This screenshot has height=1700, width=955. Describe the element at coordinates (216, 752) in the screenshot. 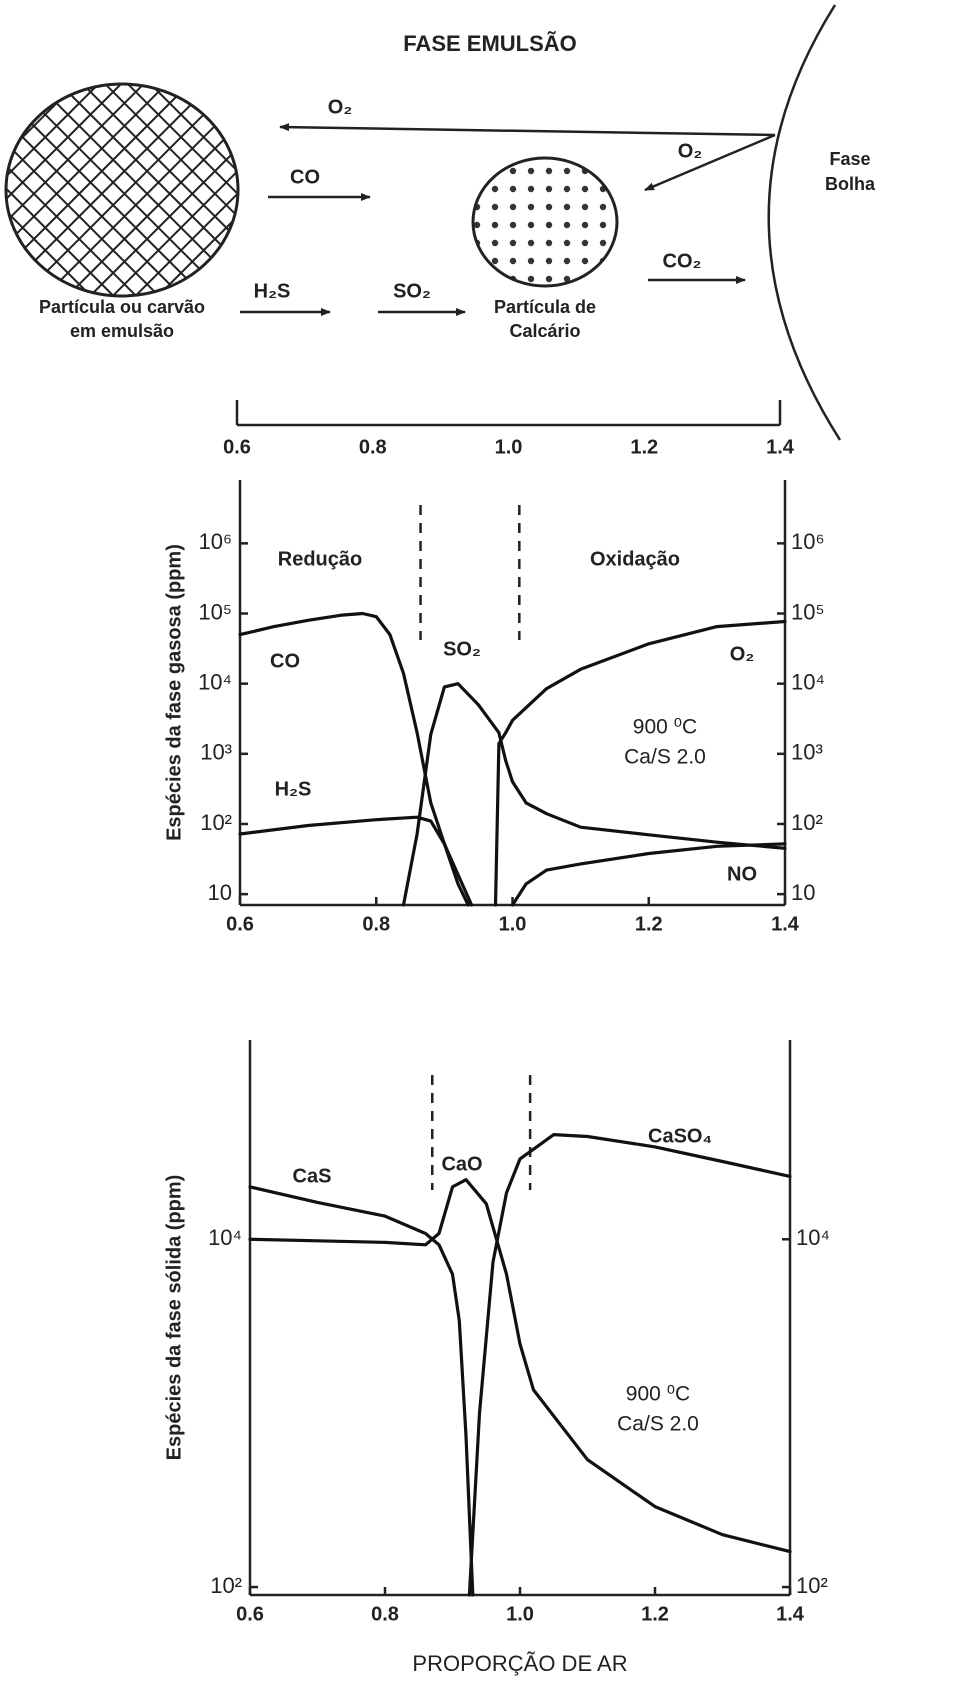

I see `y-tick-label: 10³` at that location.